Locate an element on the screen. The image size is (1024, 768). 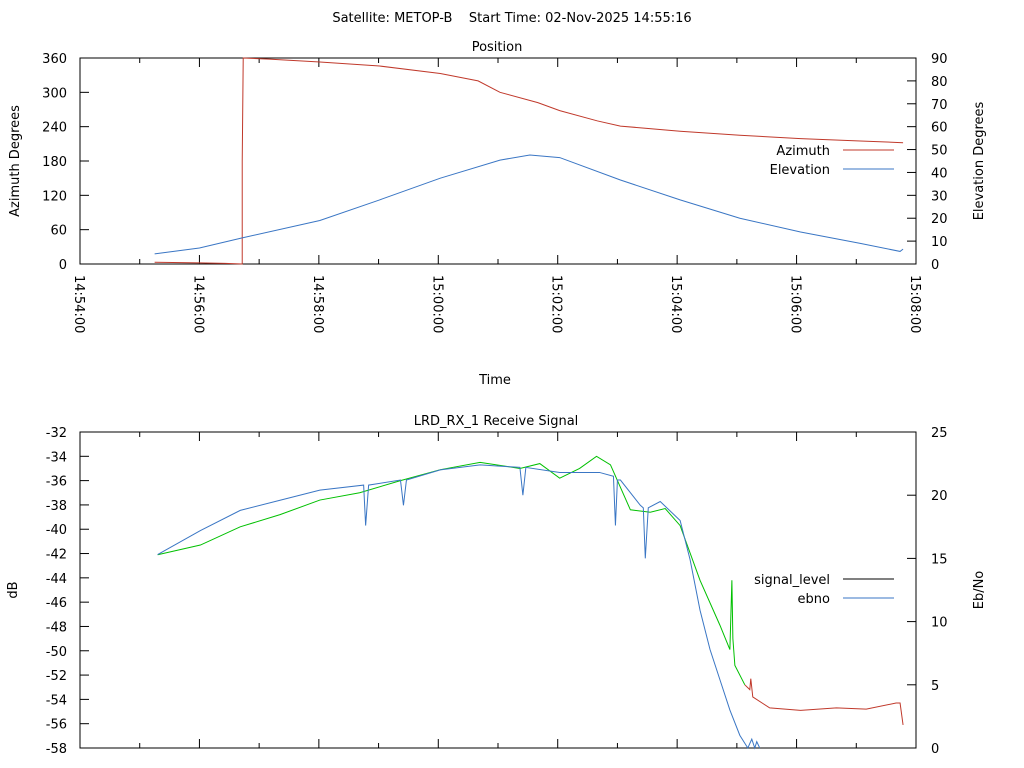
y-tick-label: 180 is located at coordinates (54, 162).